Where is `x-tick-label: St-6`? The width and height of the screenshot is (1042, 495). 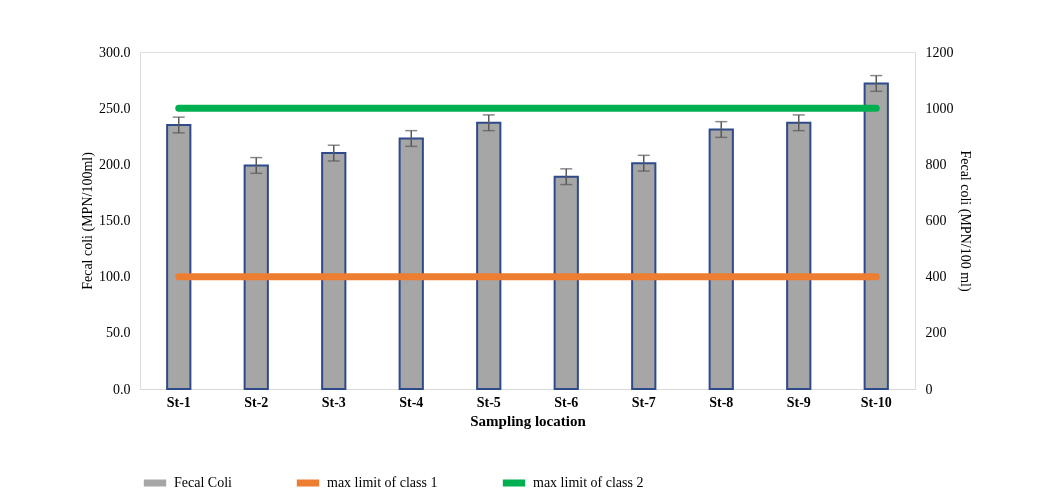 x-tick-label: St-6 is located at coordinates (566, 402).